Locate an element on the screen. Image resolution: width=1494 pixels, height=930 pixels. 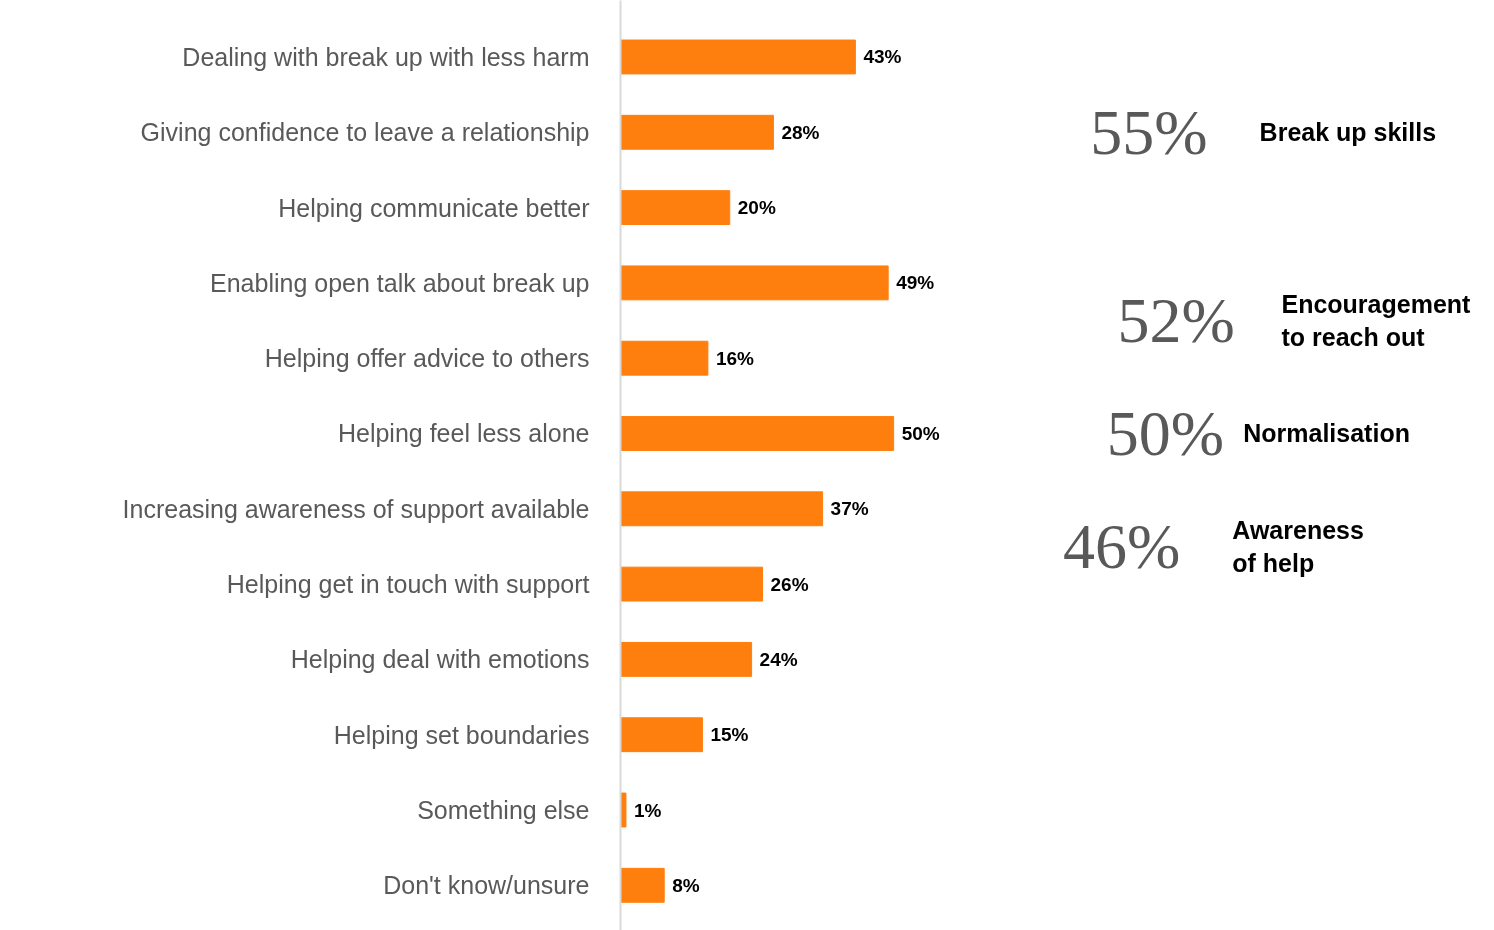
y-tick-label: Helping get in touch with support is located at coordinates (408, 584).